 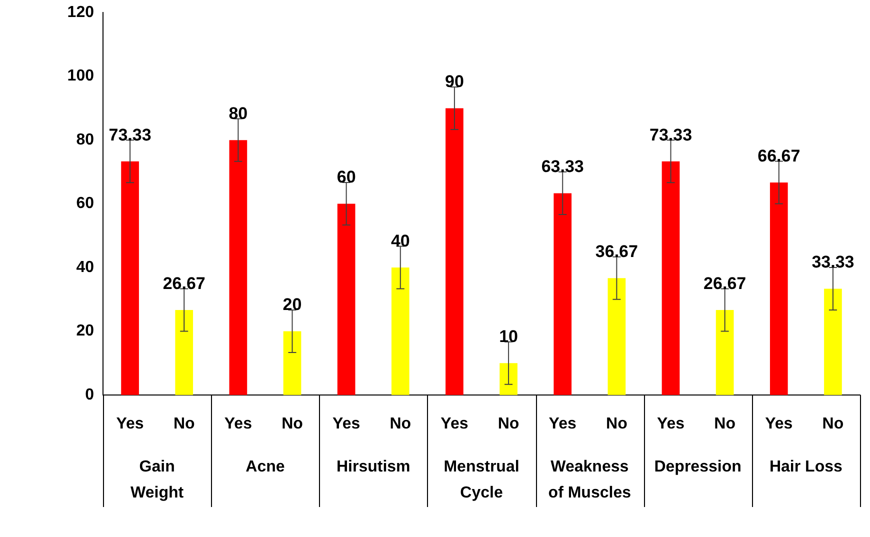 I want to click on data-label: 60, so click(x=346, y=177).